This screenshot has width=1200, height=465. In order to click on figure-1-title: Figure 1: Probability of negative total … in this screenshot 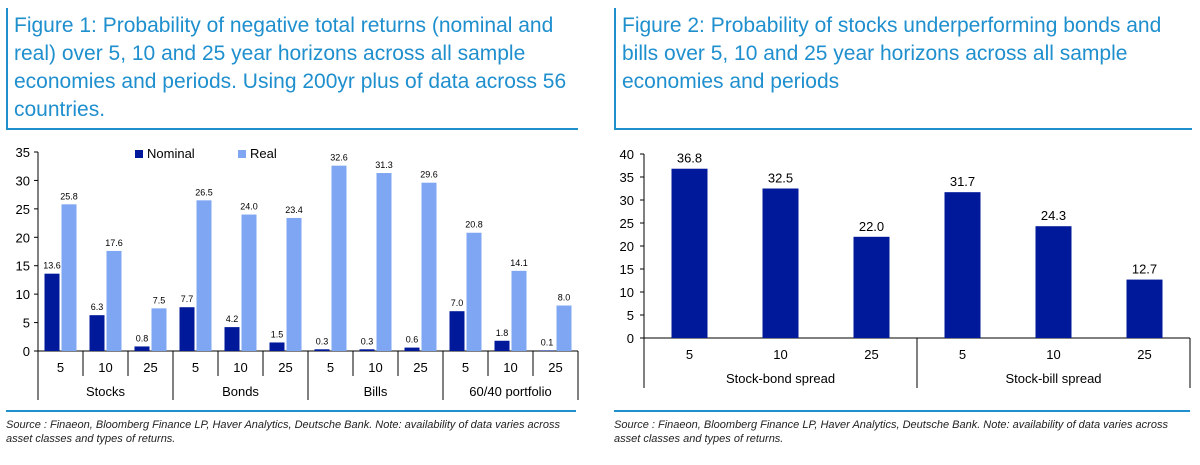, I will do `click(290, 67)`.